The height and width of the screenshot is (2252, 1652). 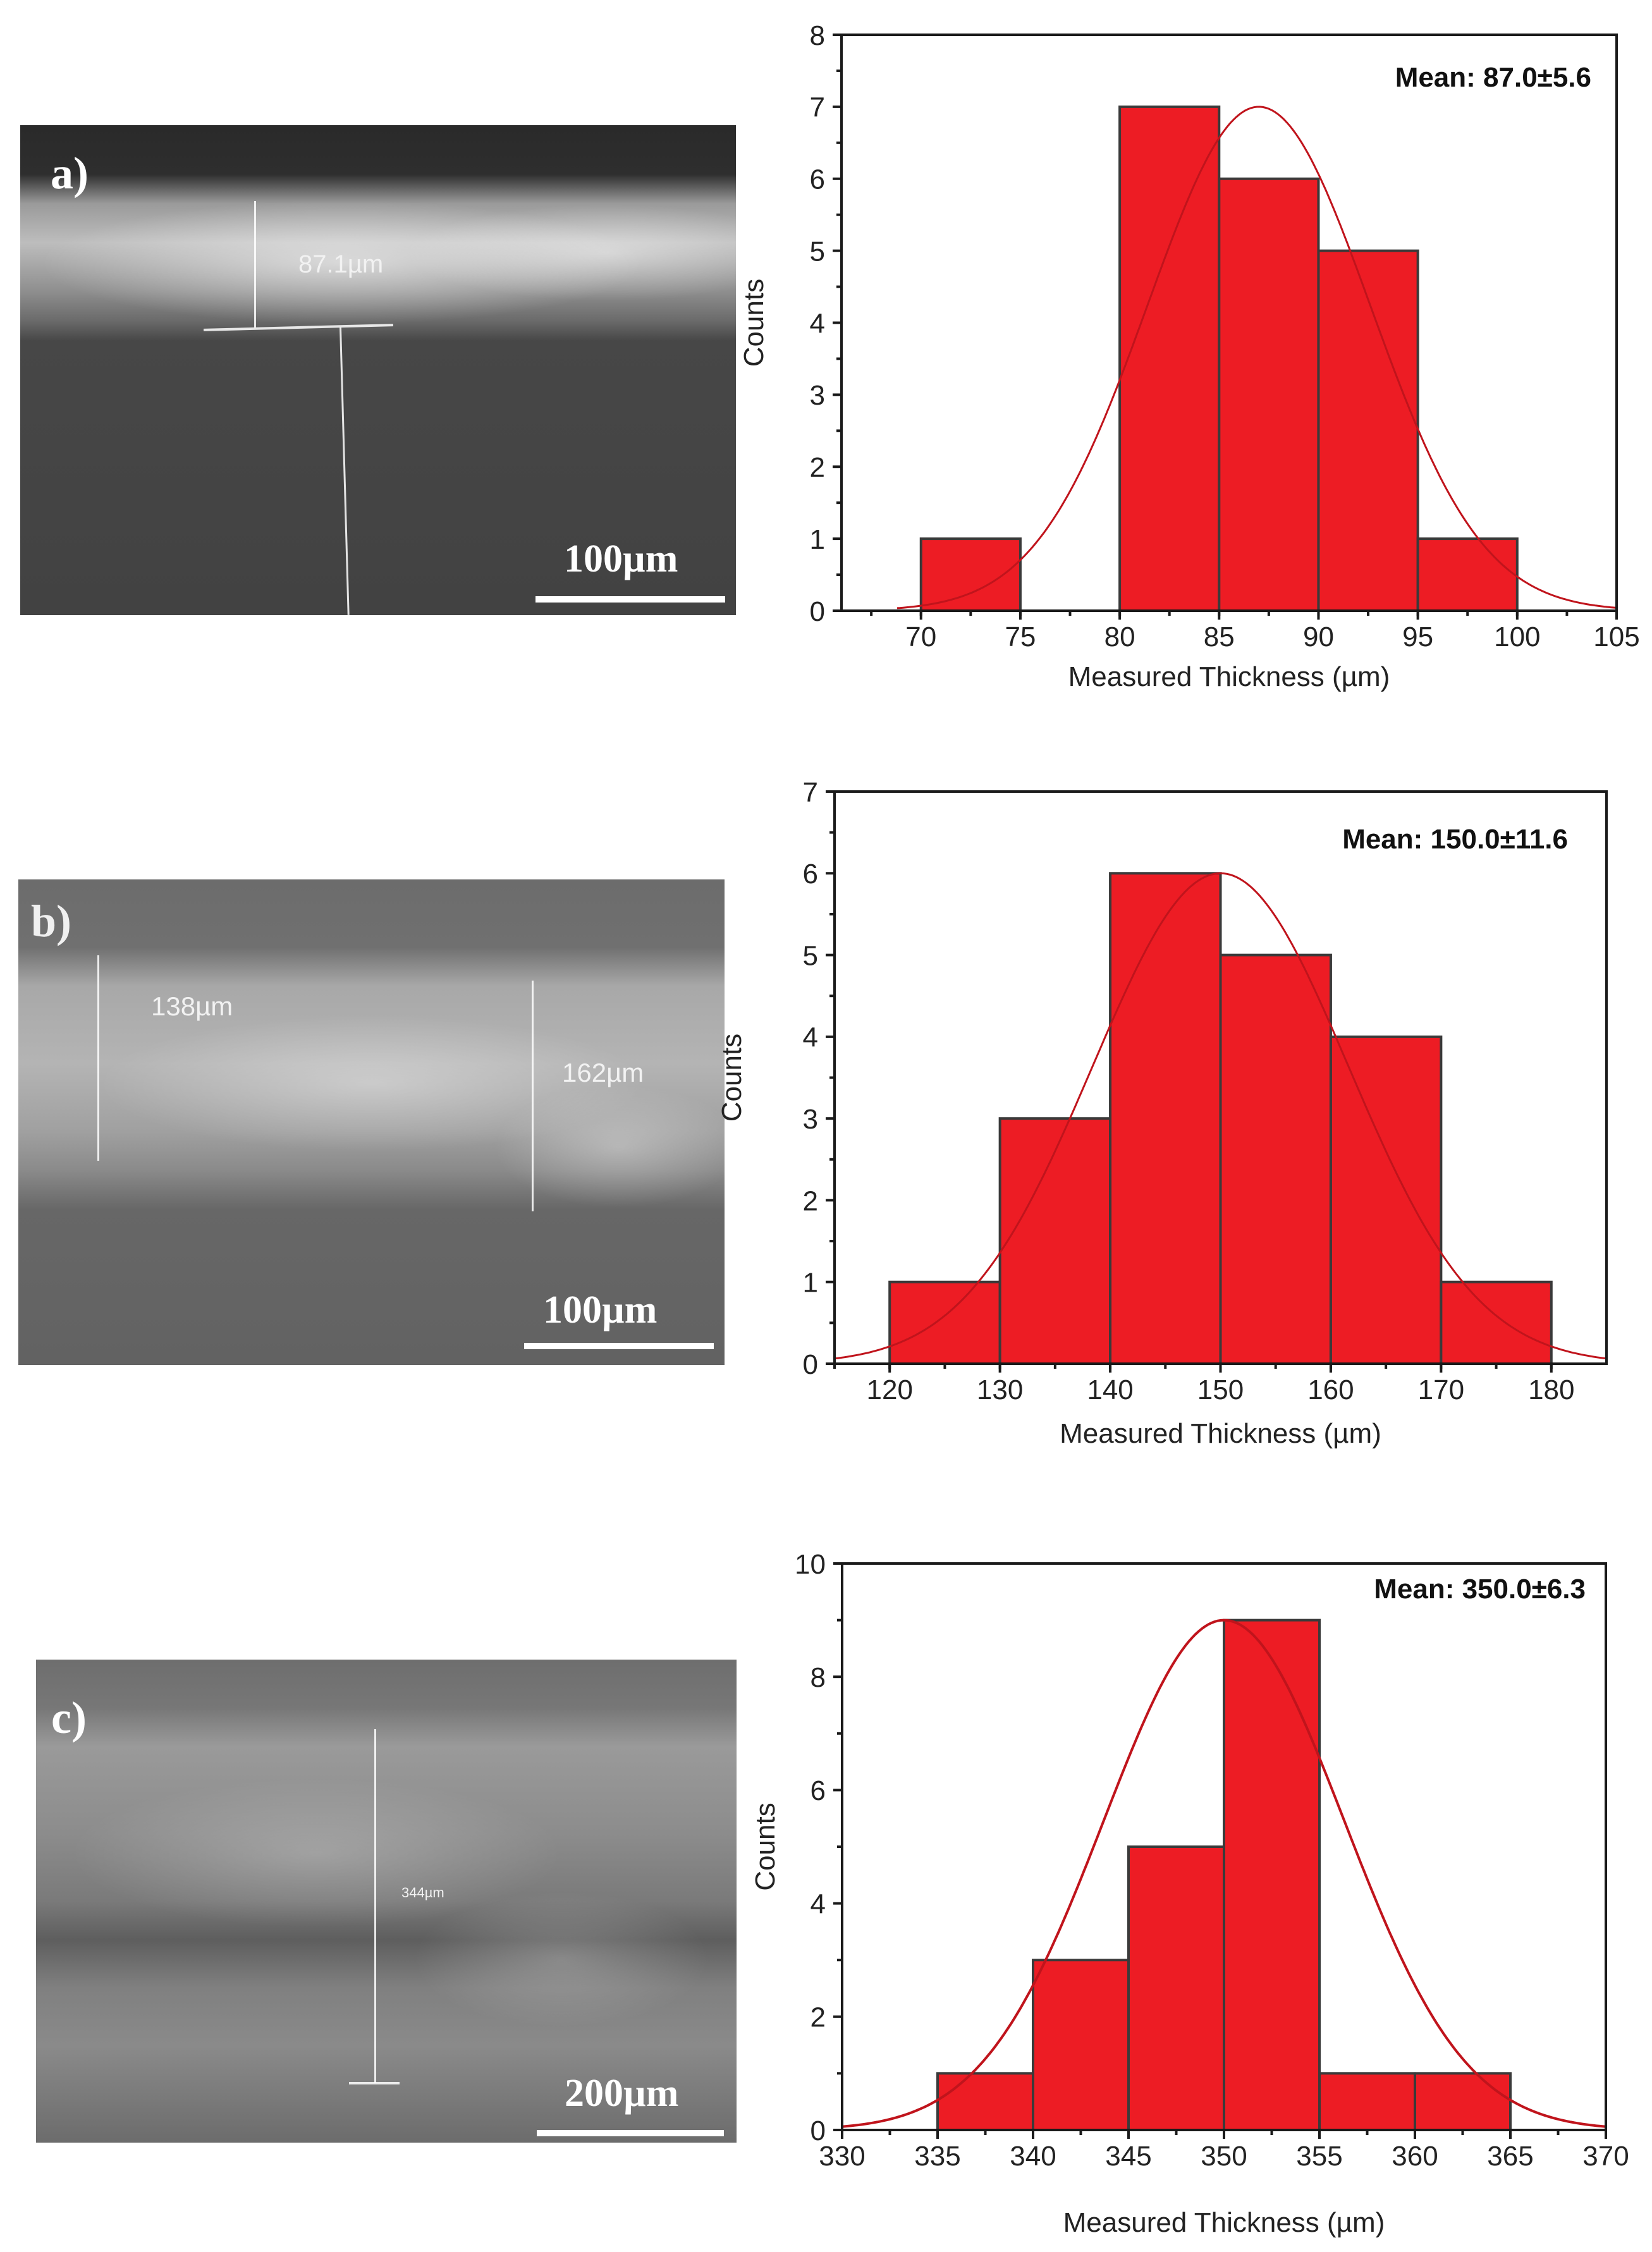 I want to click on x-tick-label: 365, so click(x=1510, y=2156).